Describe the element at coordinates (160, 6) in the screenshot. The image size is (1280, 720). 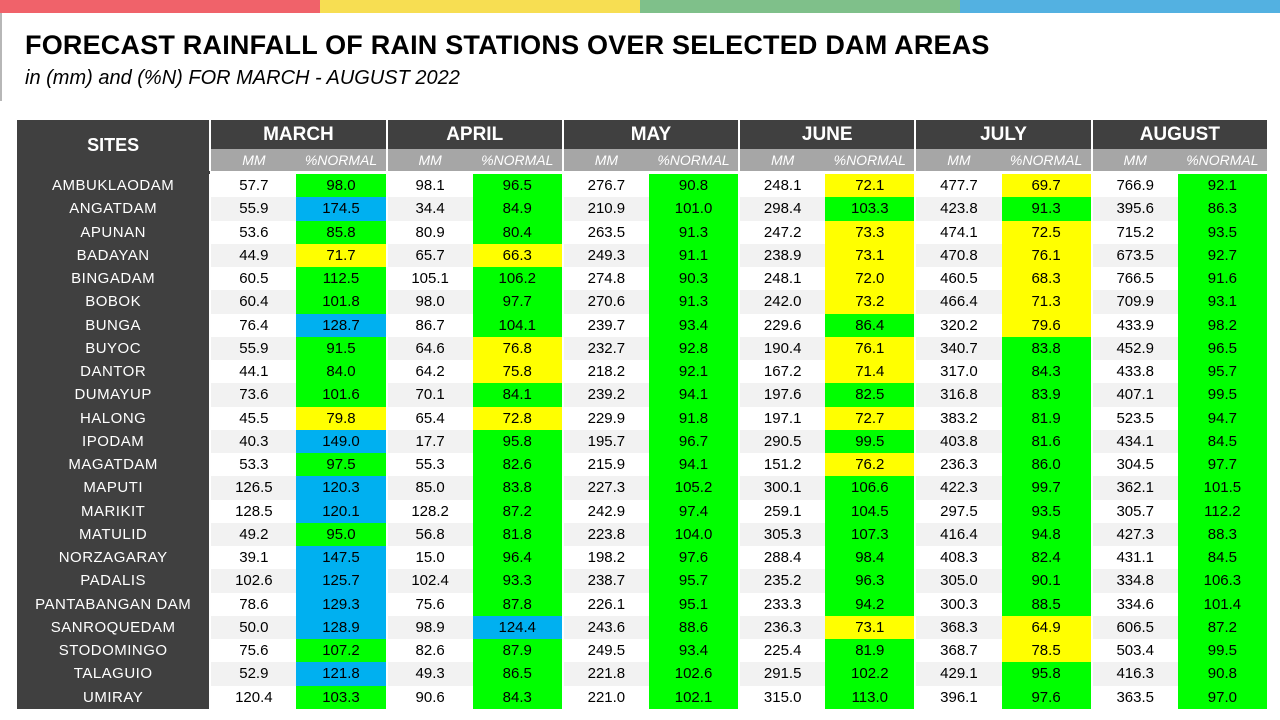
I see `top-bar-red` at that location.